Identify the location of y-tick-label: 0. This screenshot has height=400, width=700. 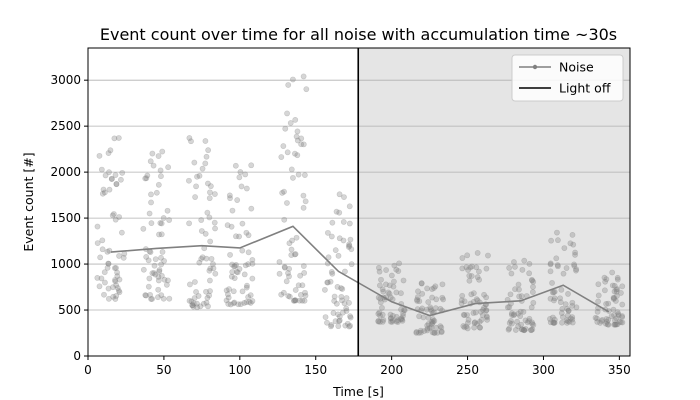
(77, 356).